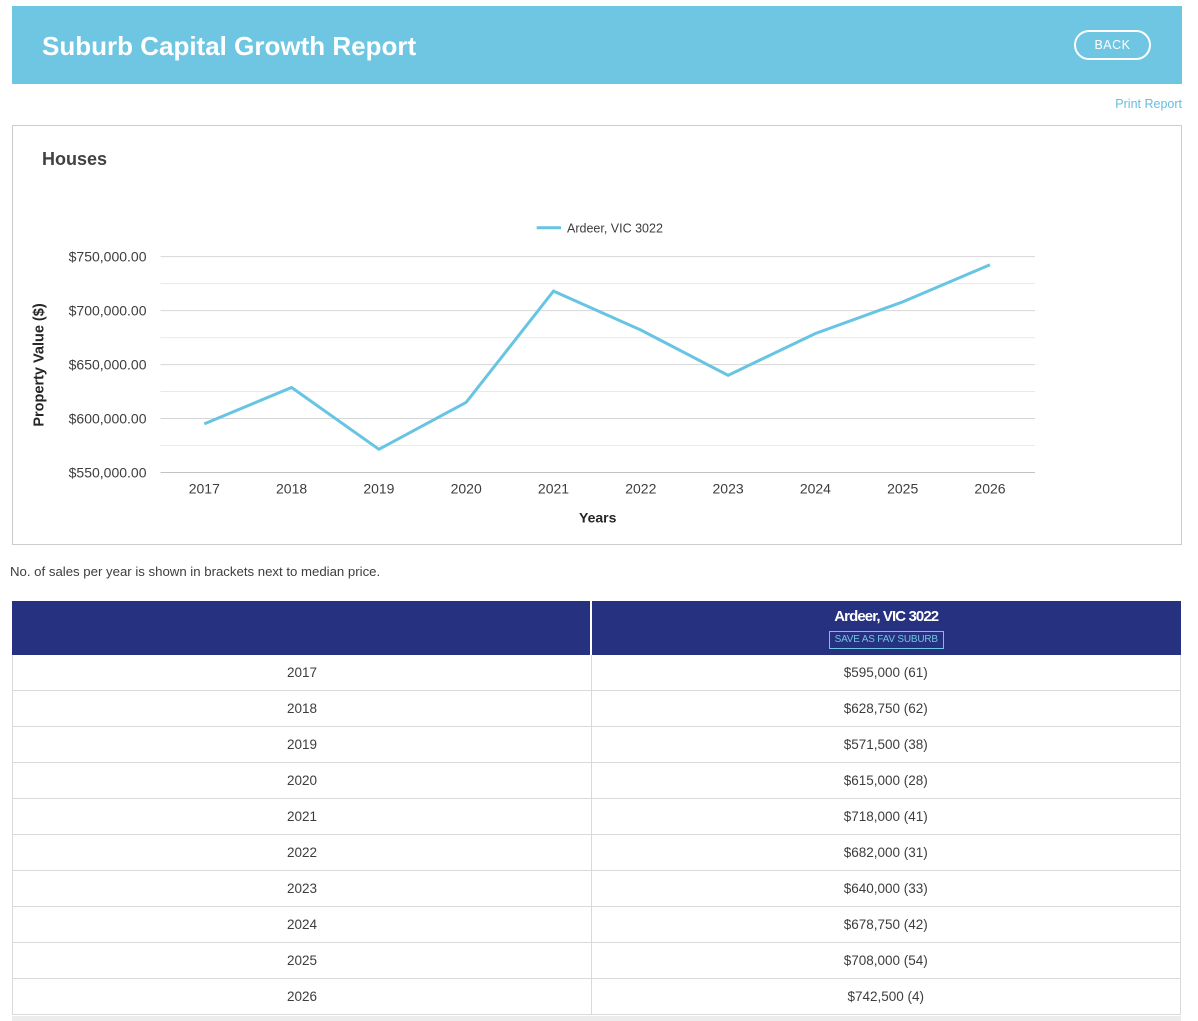  Describe the element at coordinates (598, 518) in the screenshot. I see `svg-text: Years` at that location.